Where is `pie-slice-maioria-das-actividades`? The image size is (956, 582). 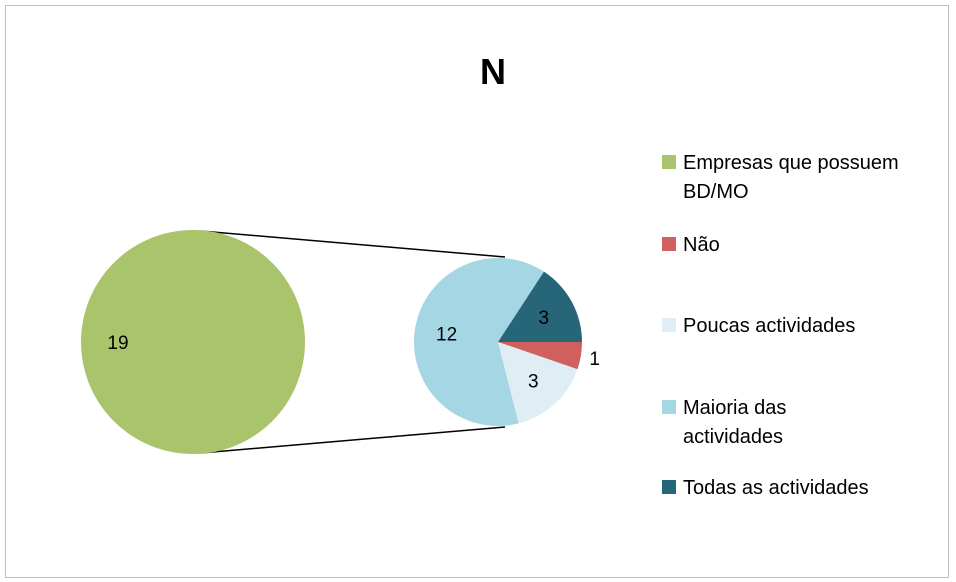
pie-slice-maioria-das-actividades is located at coordinates (478, 342).